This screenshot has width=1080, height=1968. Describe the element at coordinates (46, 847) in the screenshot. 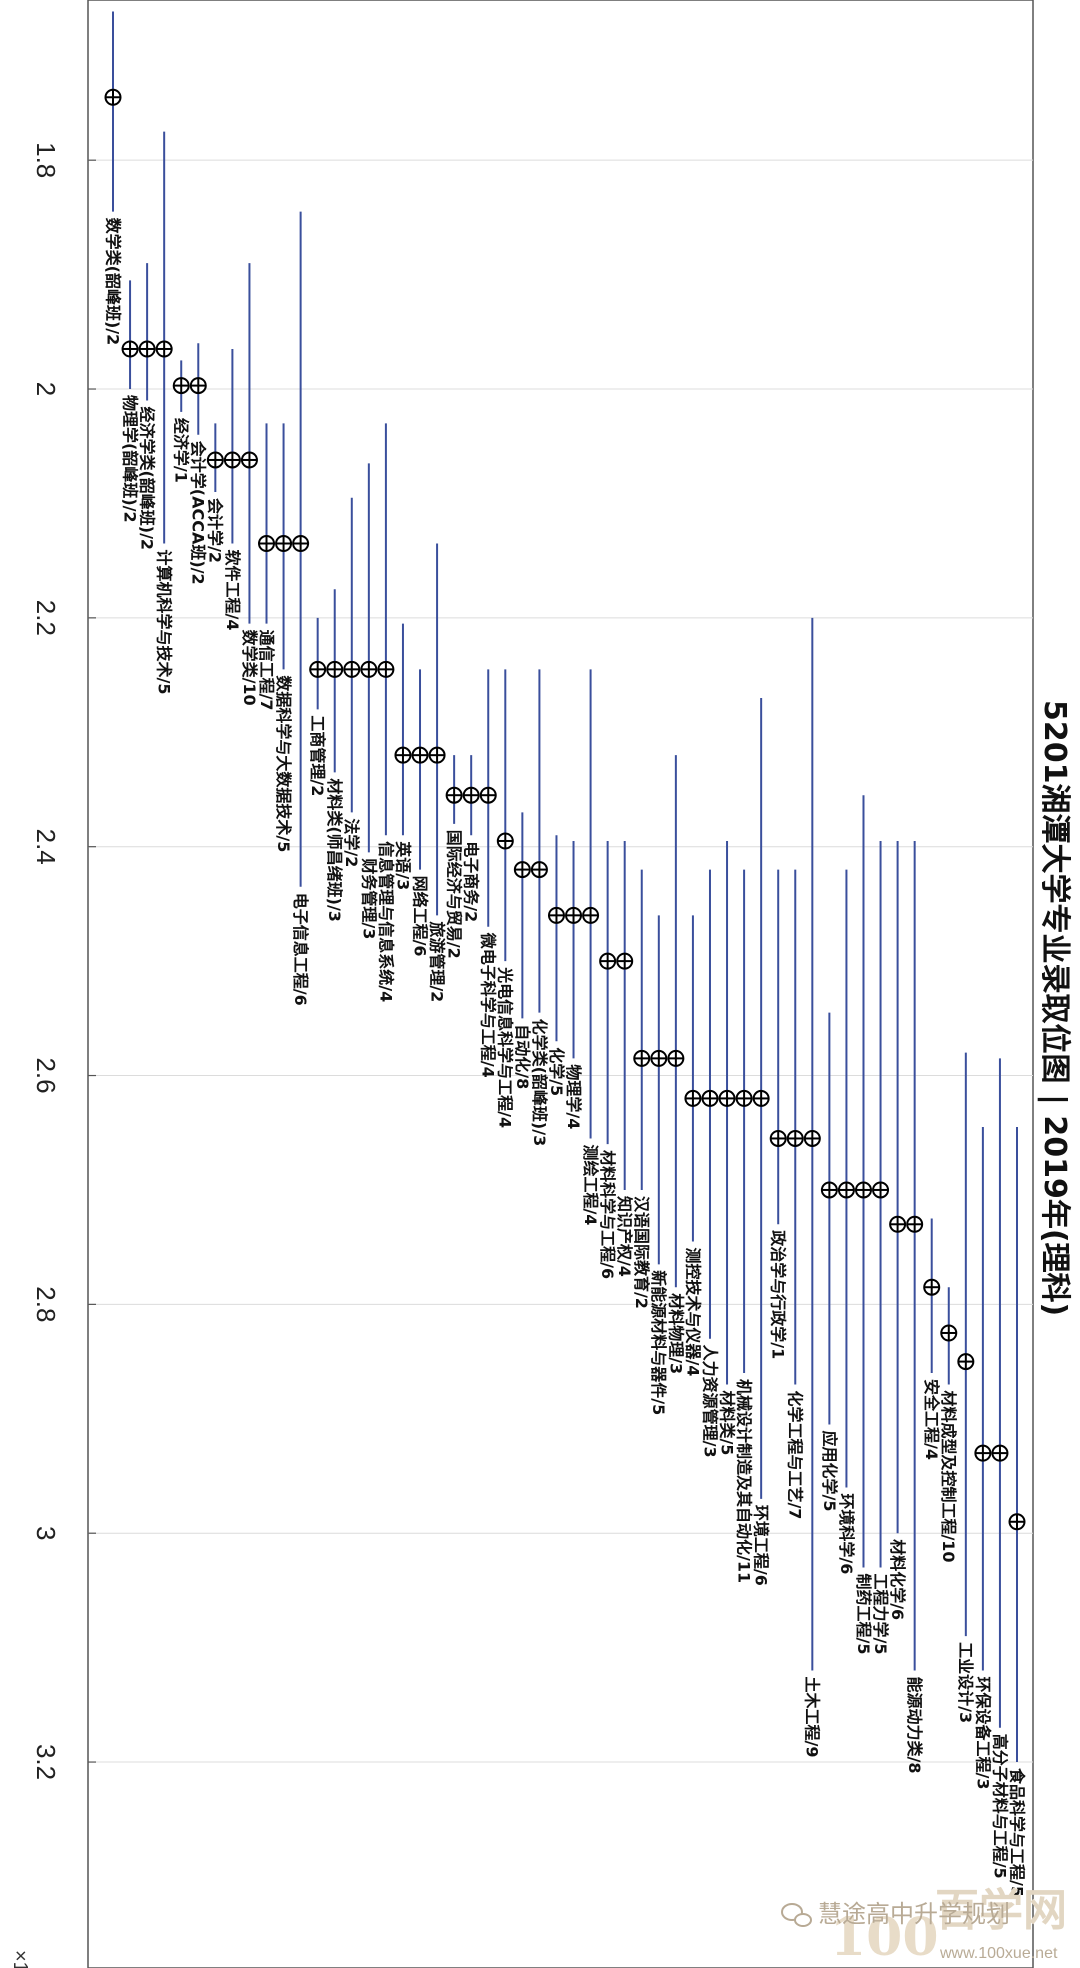

I see `y-tick-label: 2.4` at that location.